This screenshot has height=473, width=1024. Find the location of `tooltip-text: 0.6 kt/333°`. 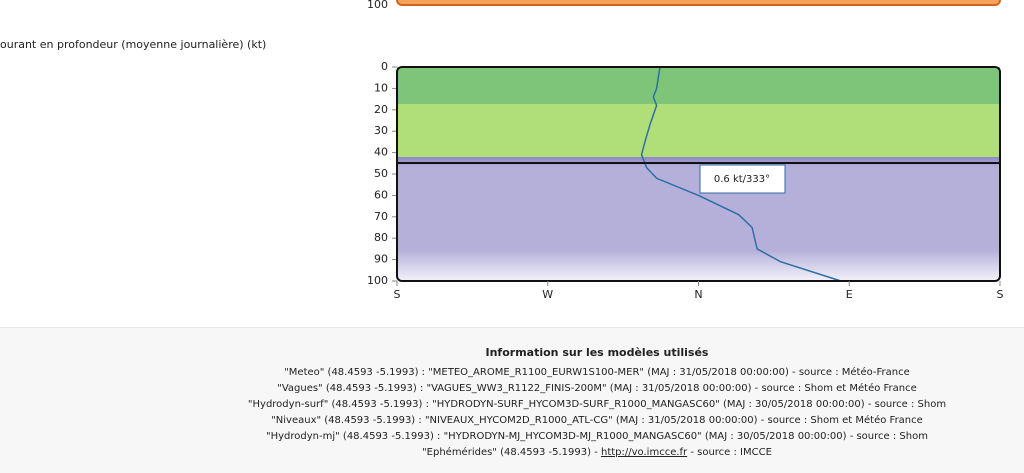

tooltip-text: 0.6 kt/333° is located at coordinates (742, 179).